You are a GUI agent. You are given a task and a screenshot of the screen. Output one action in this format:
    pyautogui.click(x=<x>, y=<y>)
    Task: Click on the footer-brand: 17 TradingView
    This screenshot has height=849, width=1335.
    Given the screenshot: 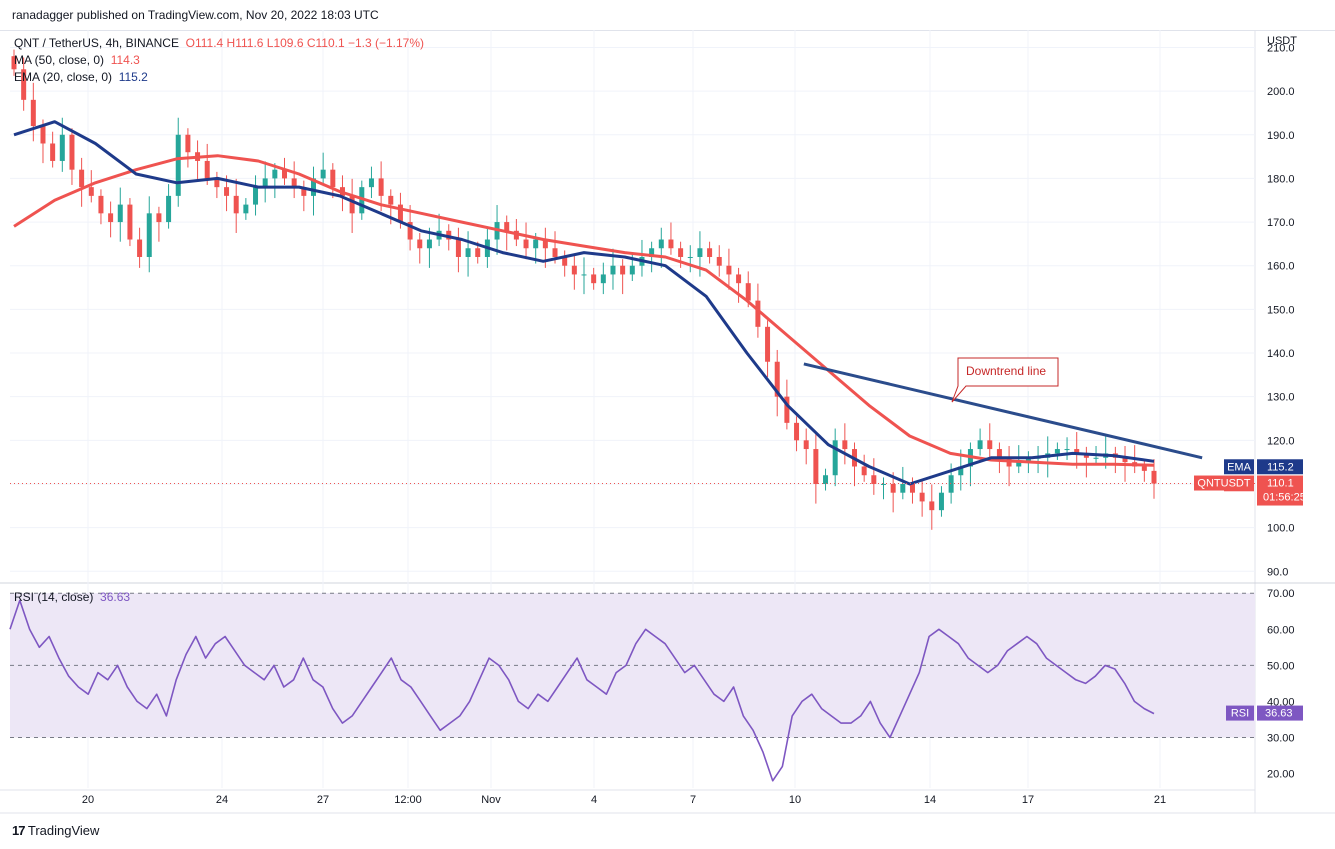 What is the action you would take?
    pyautogui.click(x=55, y=830)
    